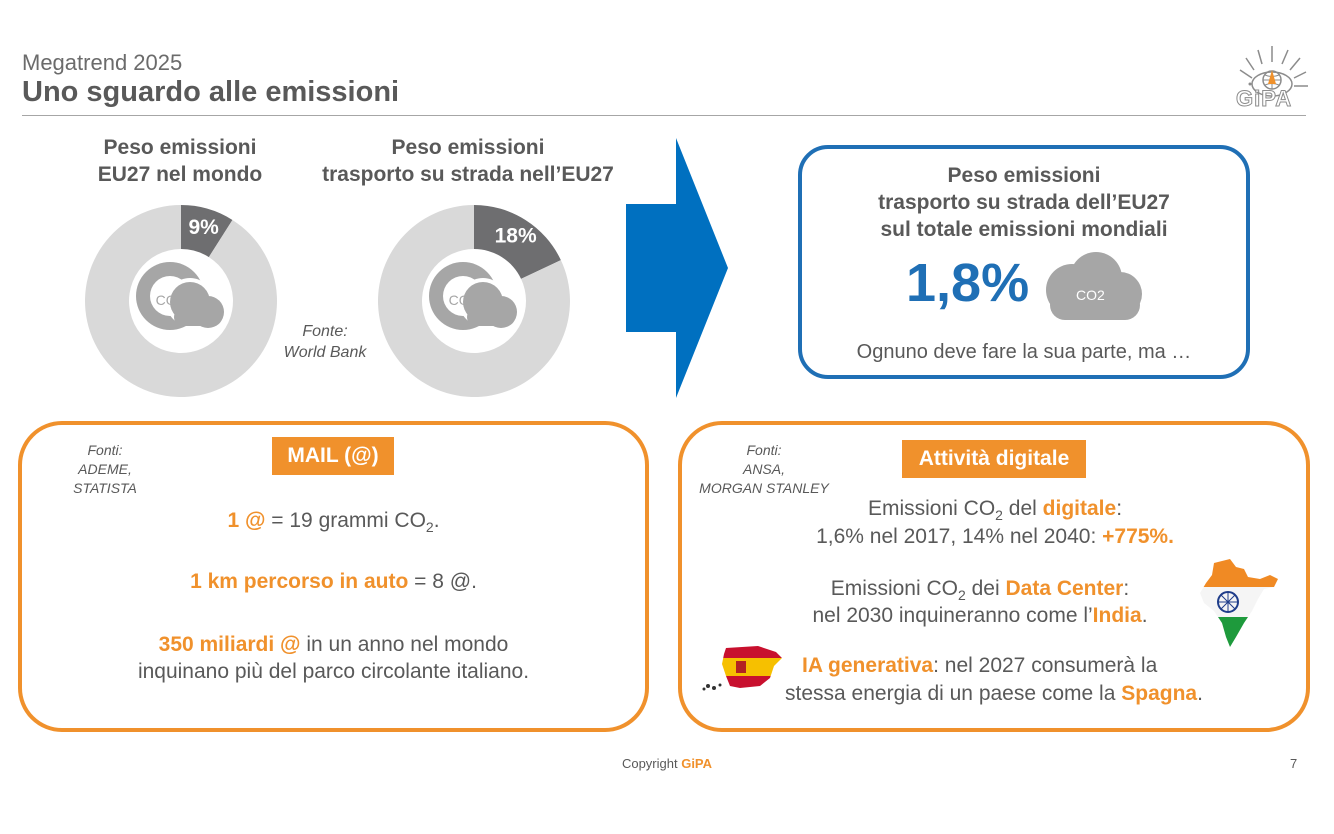  What do you see at coordinates (105, 450) in the screenshot?
I see `mail-source-label: Fonti:` at bounding box center [105, 450].